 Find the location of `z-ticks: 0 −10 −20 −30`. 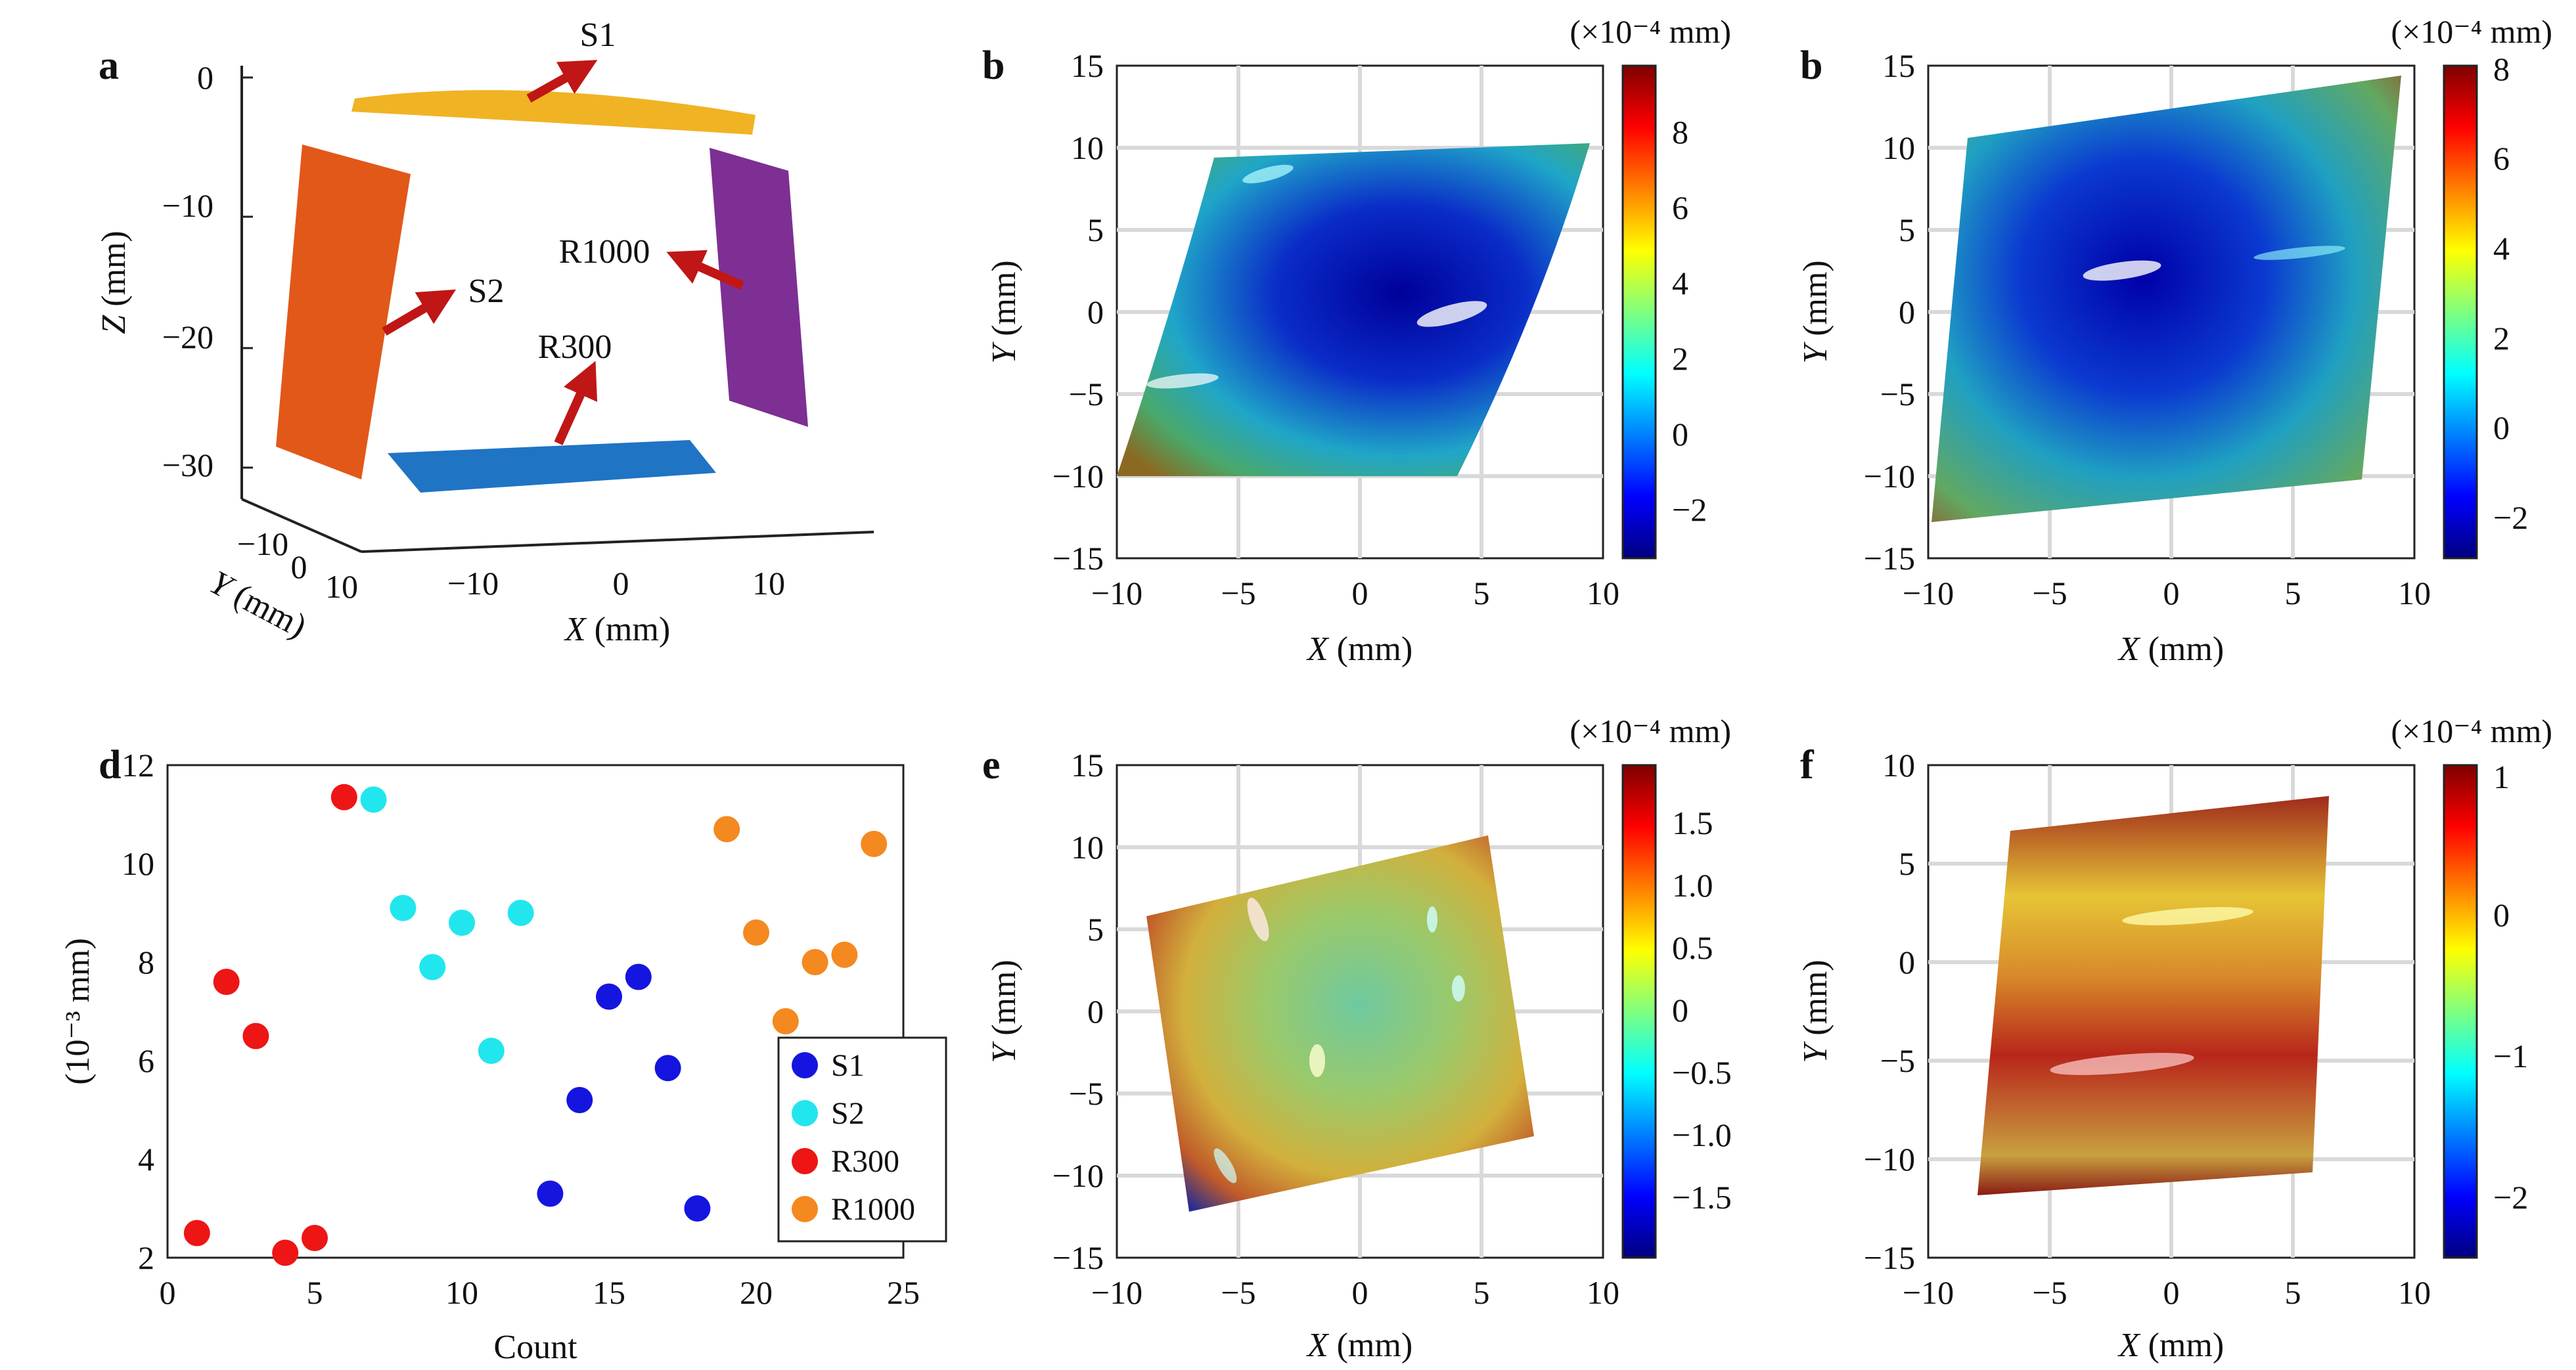

z-ticks: 0 −10 −20 −30 is located at coordinates (207, 271).